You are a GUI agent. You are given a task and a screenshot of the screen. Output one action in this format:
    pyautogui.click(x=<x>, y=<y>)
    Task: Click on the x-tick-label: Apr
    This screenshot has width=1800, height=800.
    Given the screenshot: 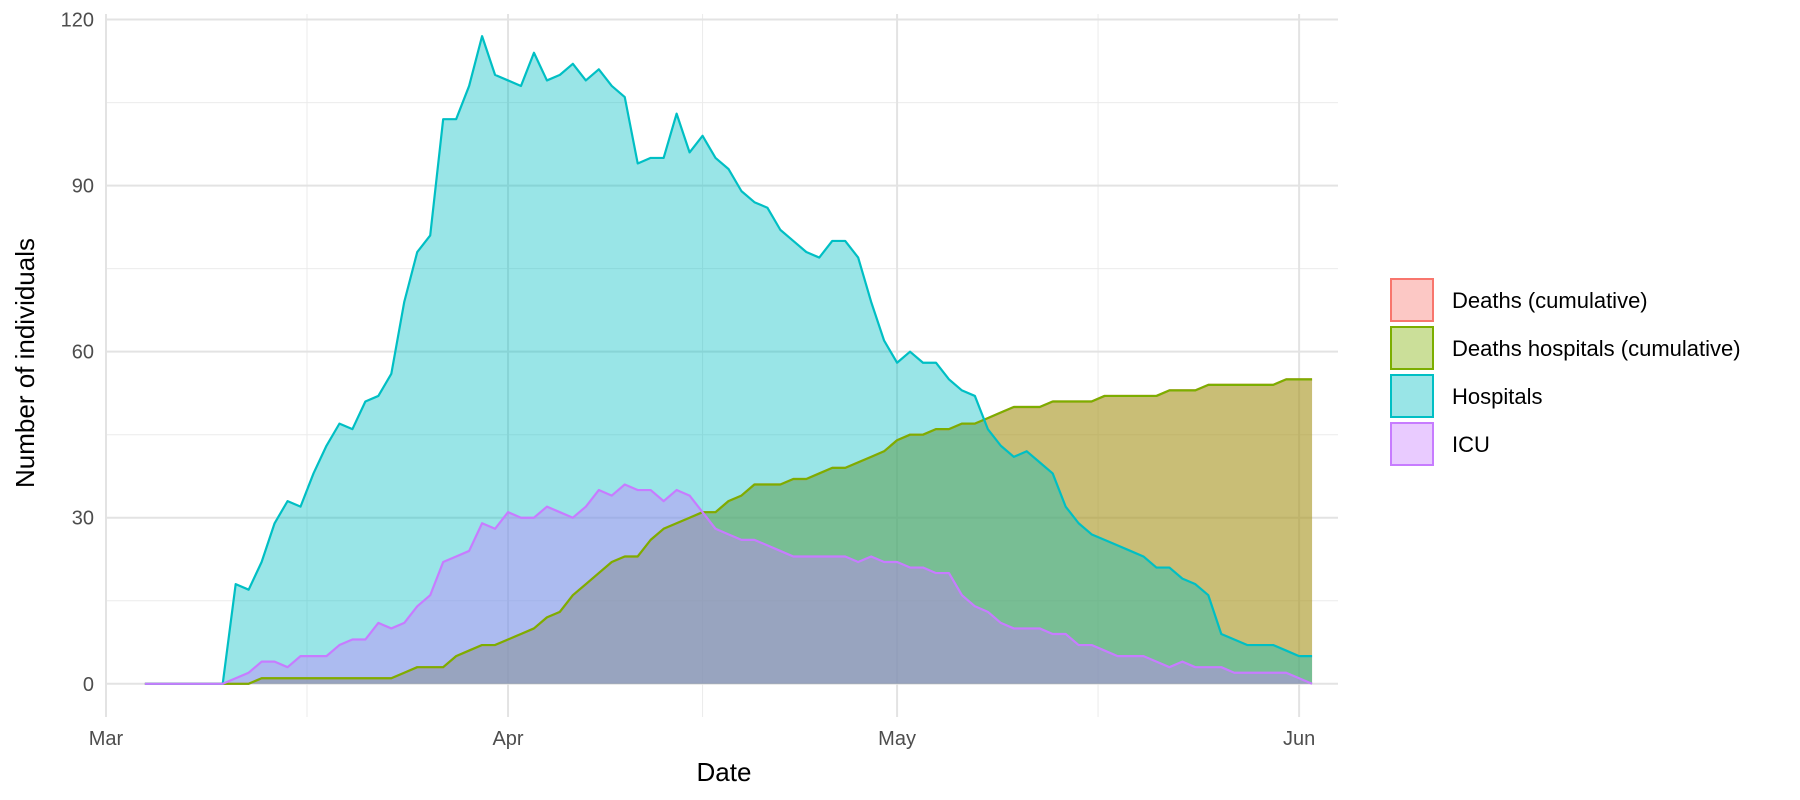 What is the action you would take?
    pyautogui.click(x=507, y=739)
    